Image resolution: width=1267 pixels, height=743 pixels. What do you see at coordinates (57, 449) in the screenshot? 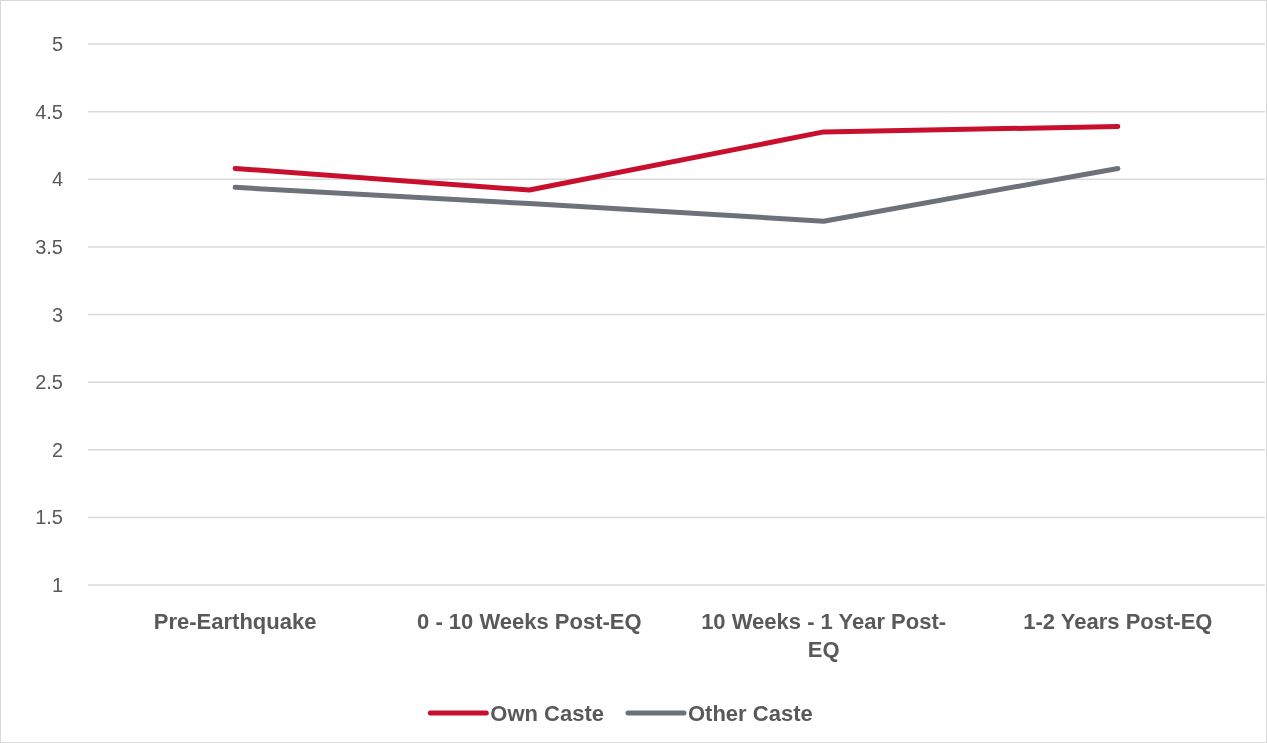
I see `y-tick-label: 2` at bounding box center [57, 449].